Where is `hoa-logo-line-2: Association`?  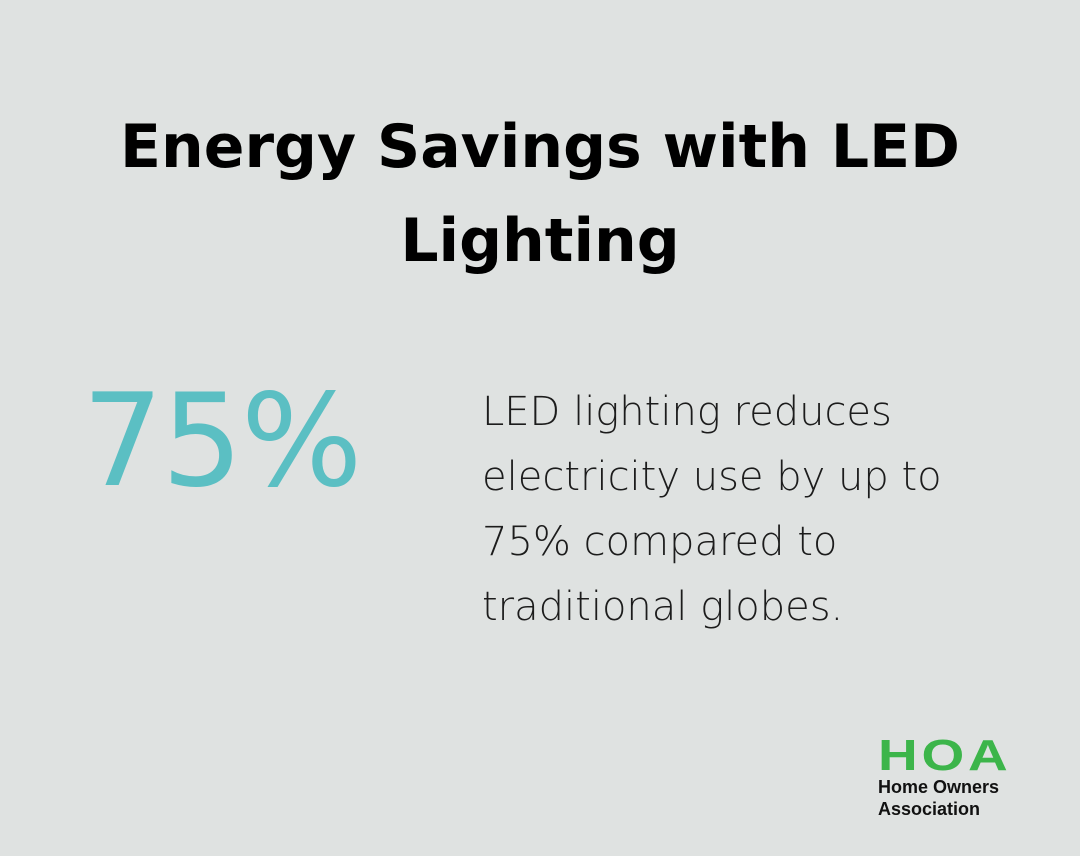
hoa-logo-line-2: Association is located at coordinates (929, 809).